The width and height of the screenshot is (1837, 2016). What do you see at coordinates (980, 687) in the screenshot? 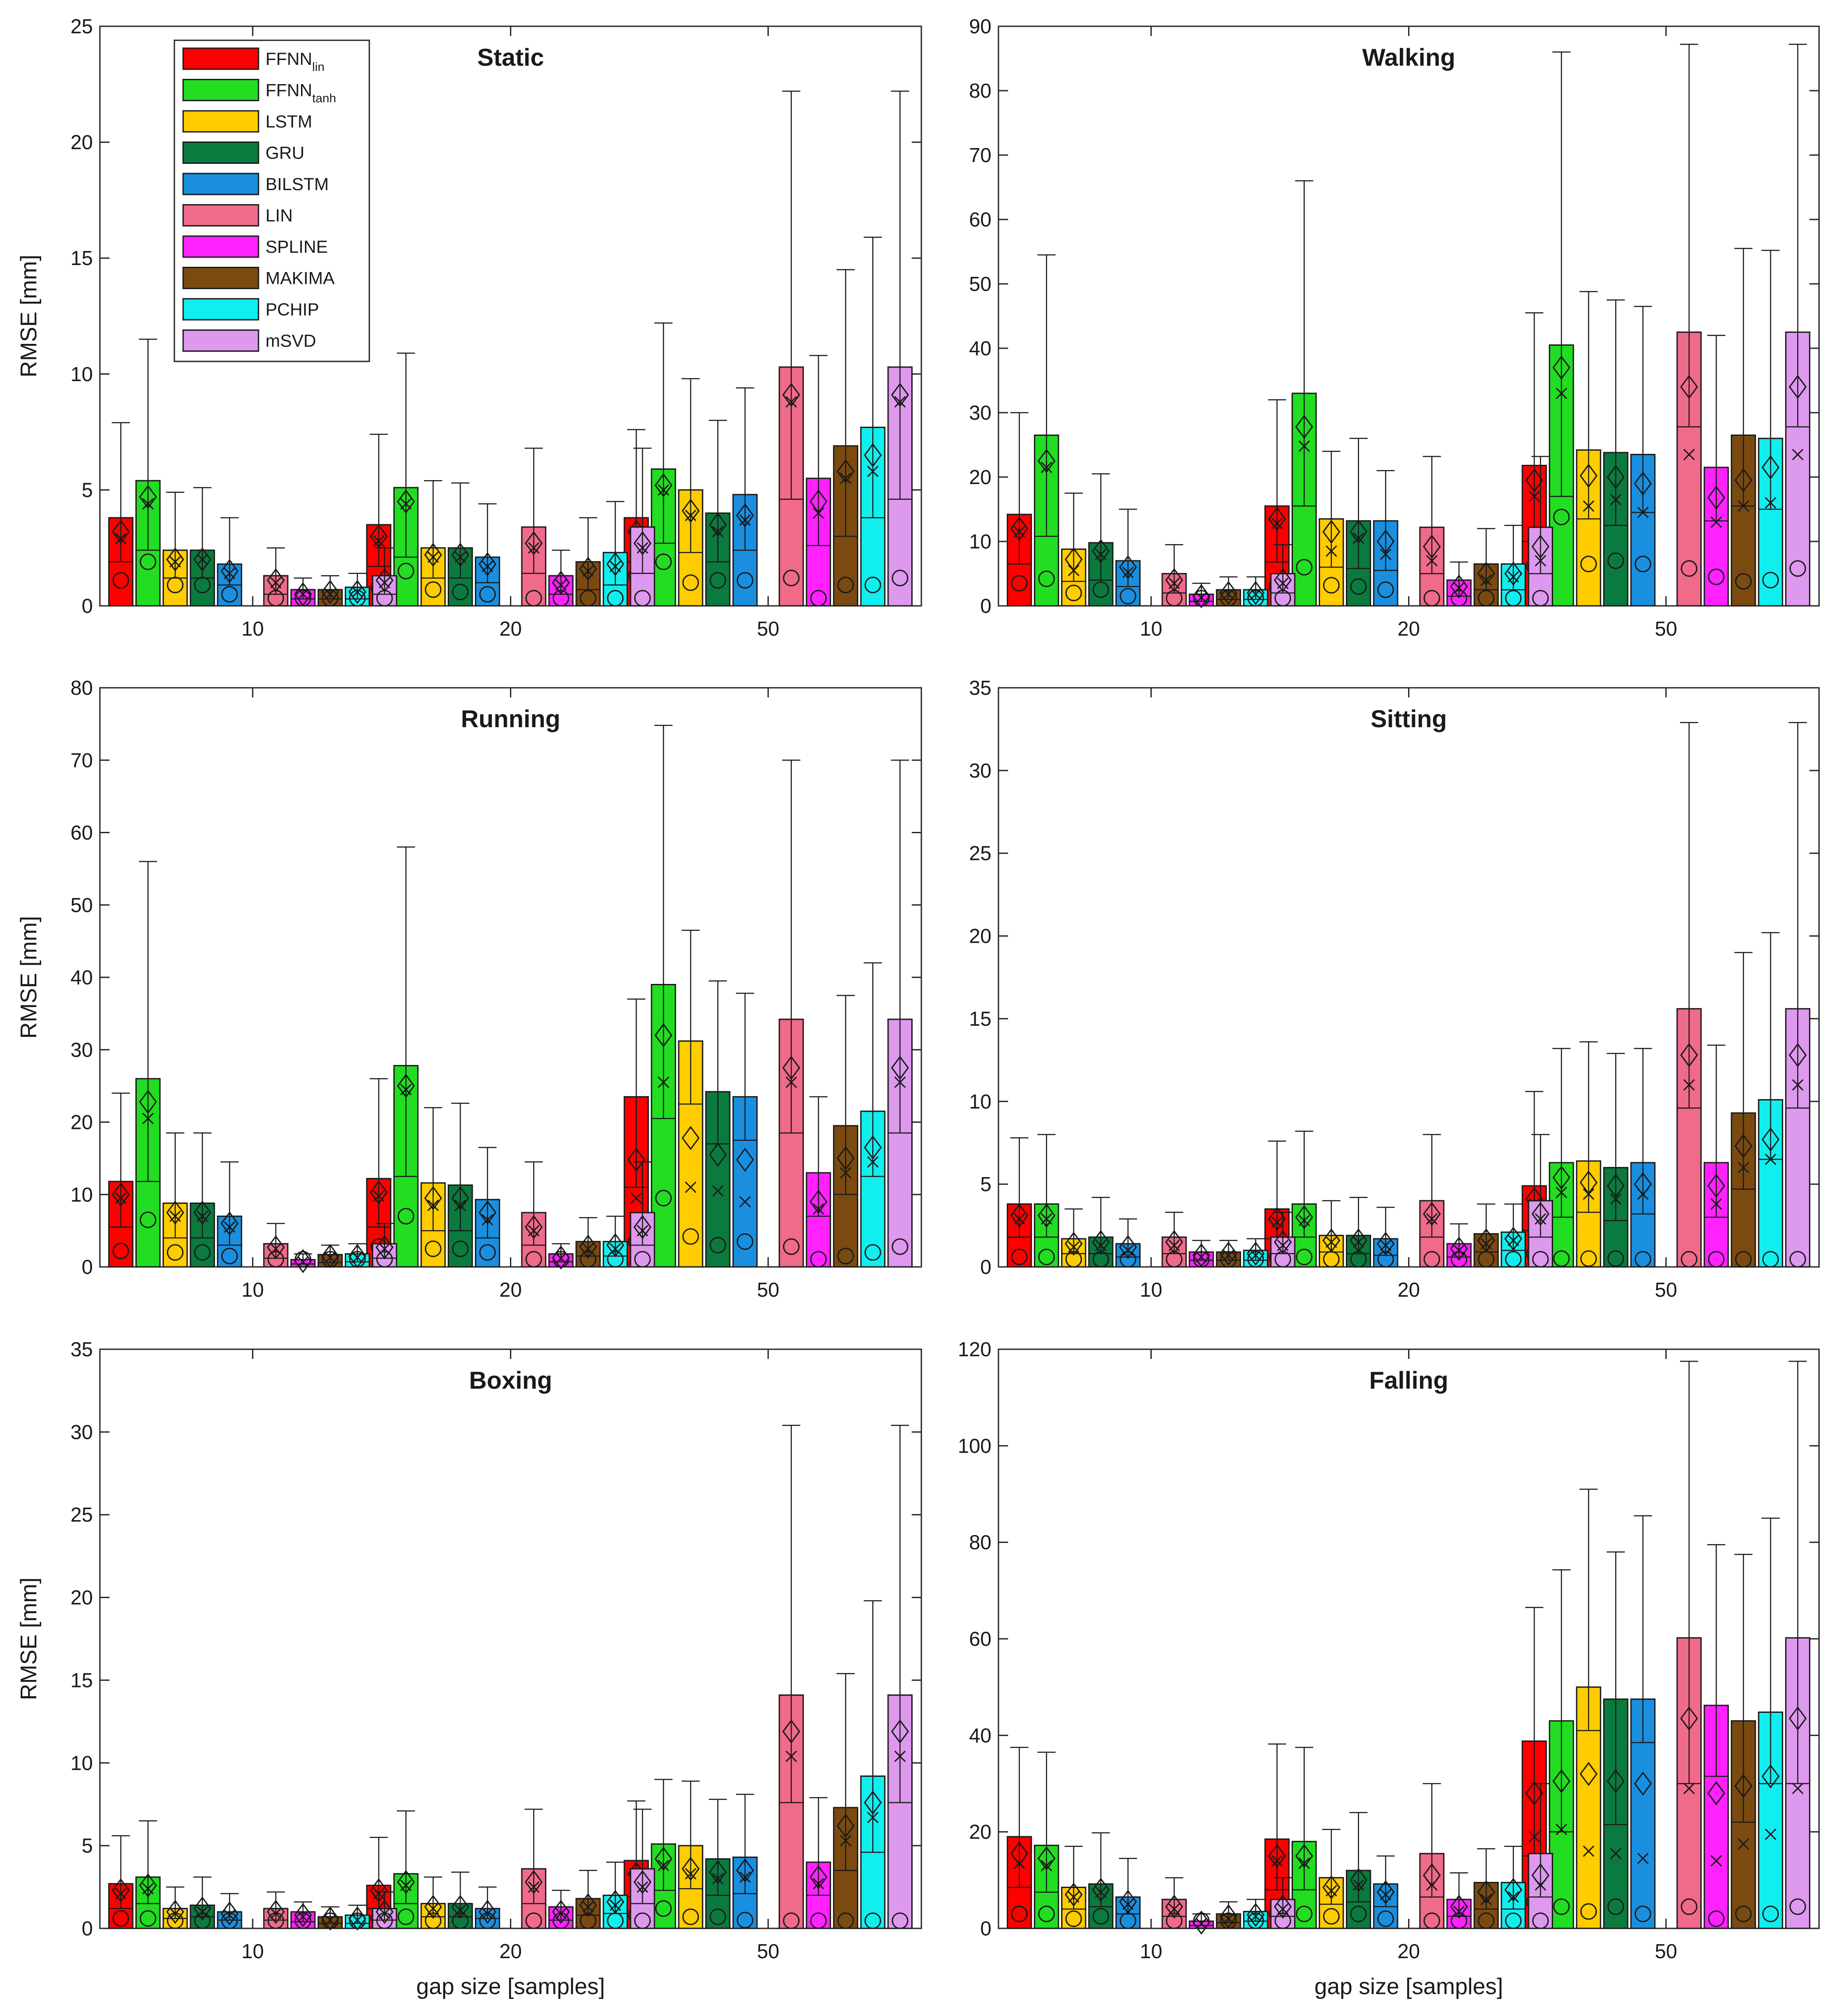
I see `y-tick-label: 35` at bounding box center [980, 687].